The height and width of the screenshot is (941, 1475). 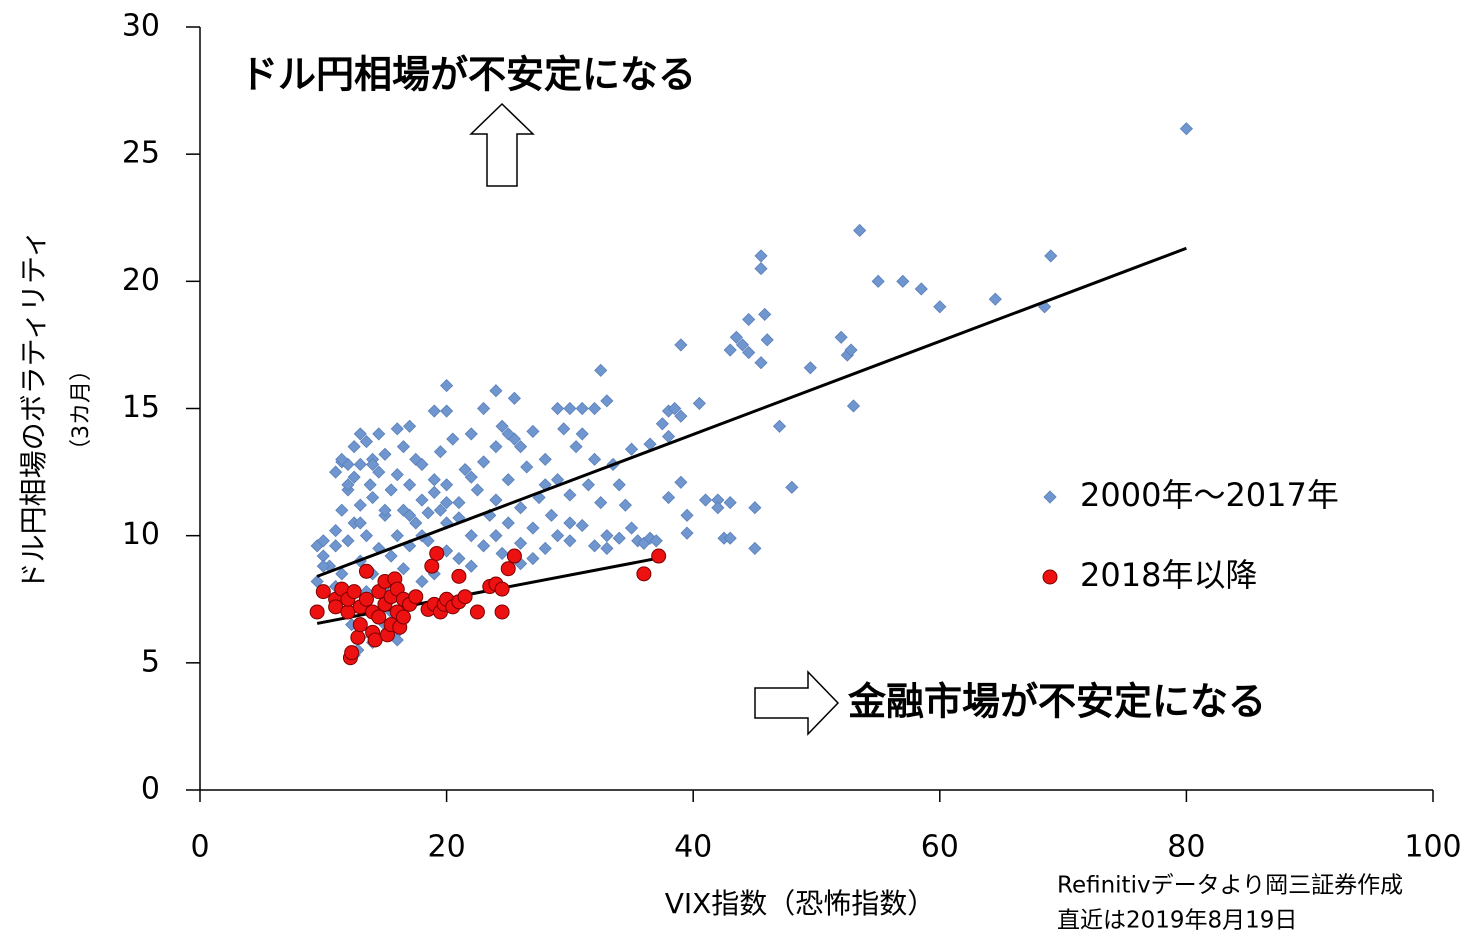 What do you see at coordinates (141, 534) in the screenshot?
I see `y-tick-label: 10` at bounding box center [141, 534].